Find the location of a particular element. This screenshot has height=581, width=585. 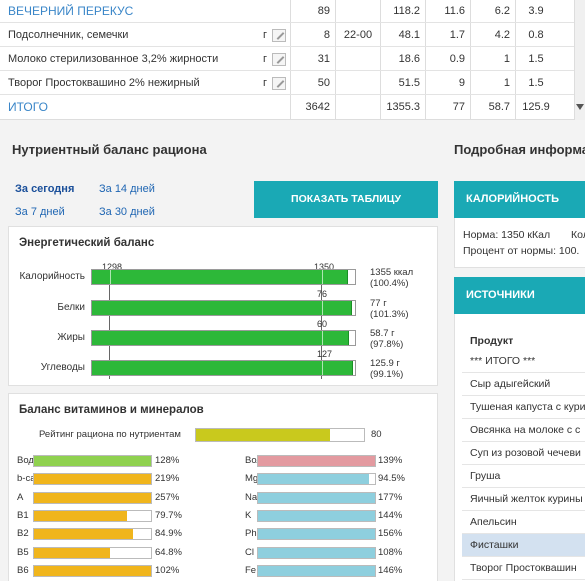

nutrient-value: 128% is located at coordinates (167, 460).